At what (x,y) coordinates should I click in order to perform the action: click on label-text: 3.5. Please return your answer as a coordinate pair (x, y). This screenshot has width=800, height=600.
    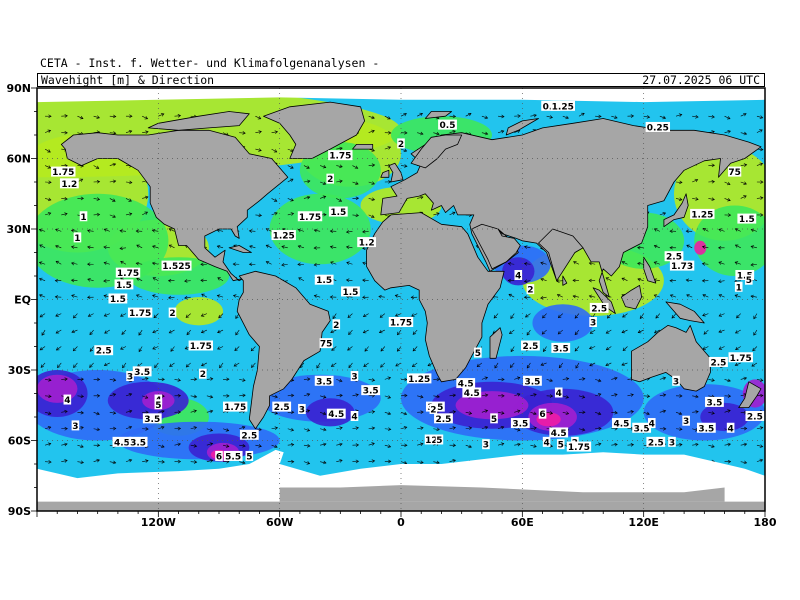
    Looking at the image, I should click on (706, 429).